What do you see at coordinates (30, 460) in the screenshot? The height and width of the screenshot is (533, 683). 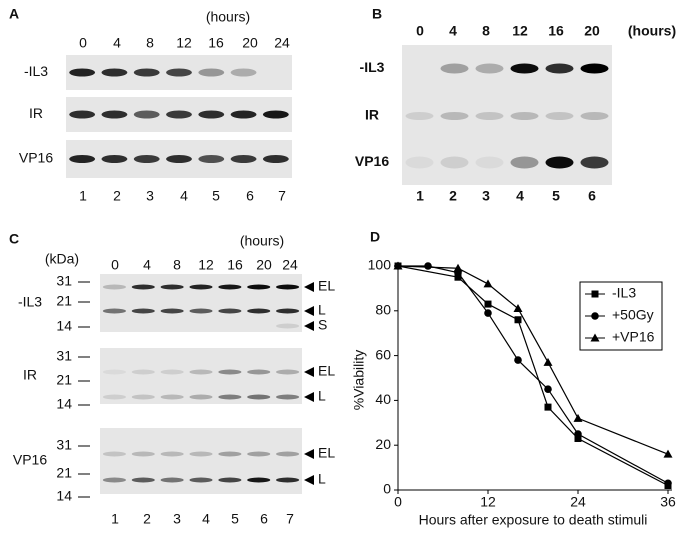 I see `row-label: VP16` at bounding box center [30, 460].